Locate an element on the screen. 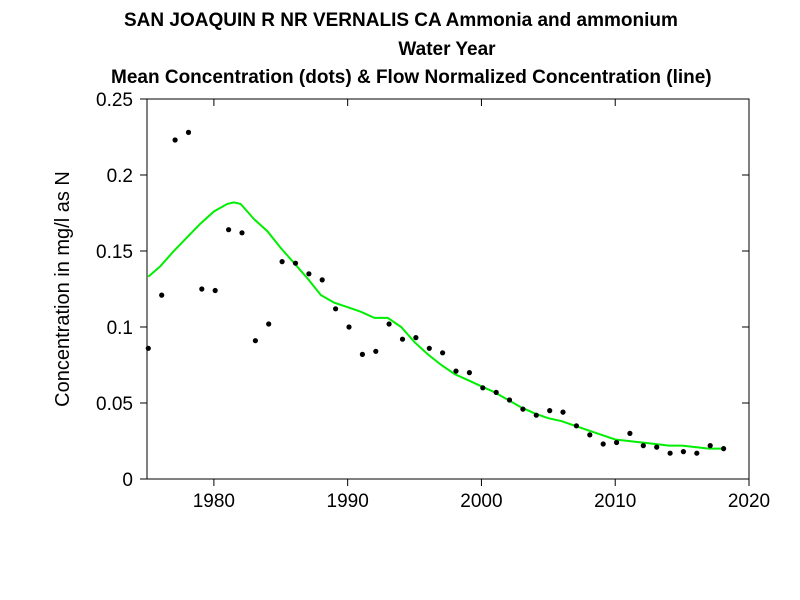 This screenshot has width=800, height=600. x-tick-label: 1990 is located at coordinates (348, 501).